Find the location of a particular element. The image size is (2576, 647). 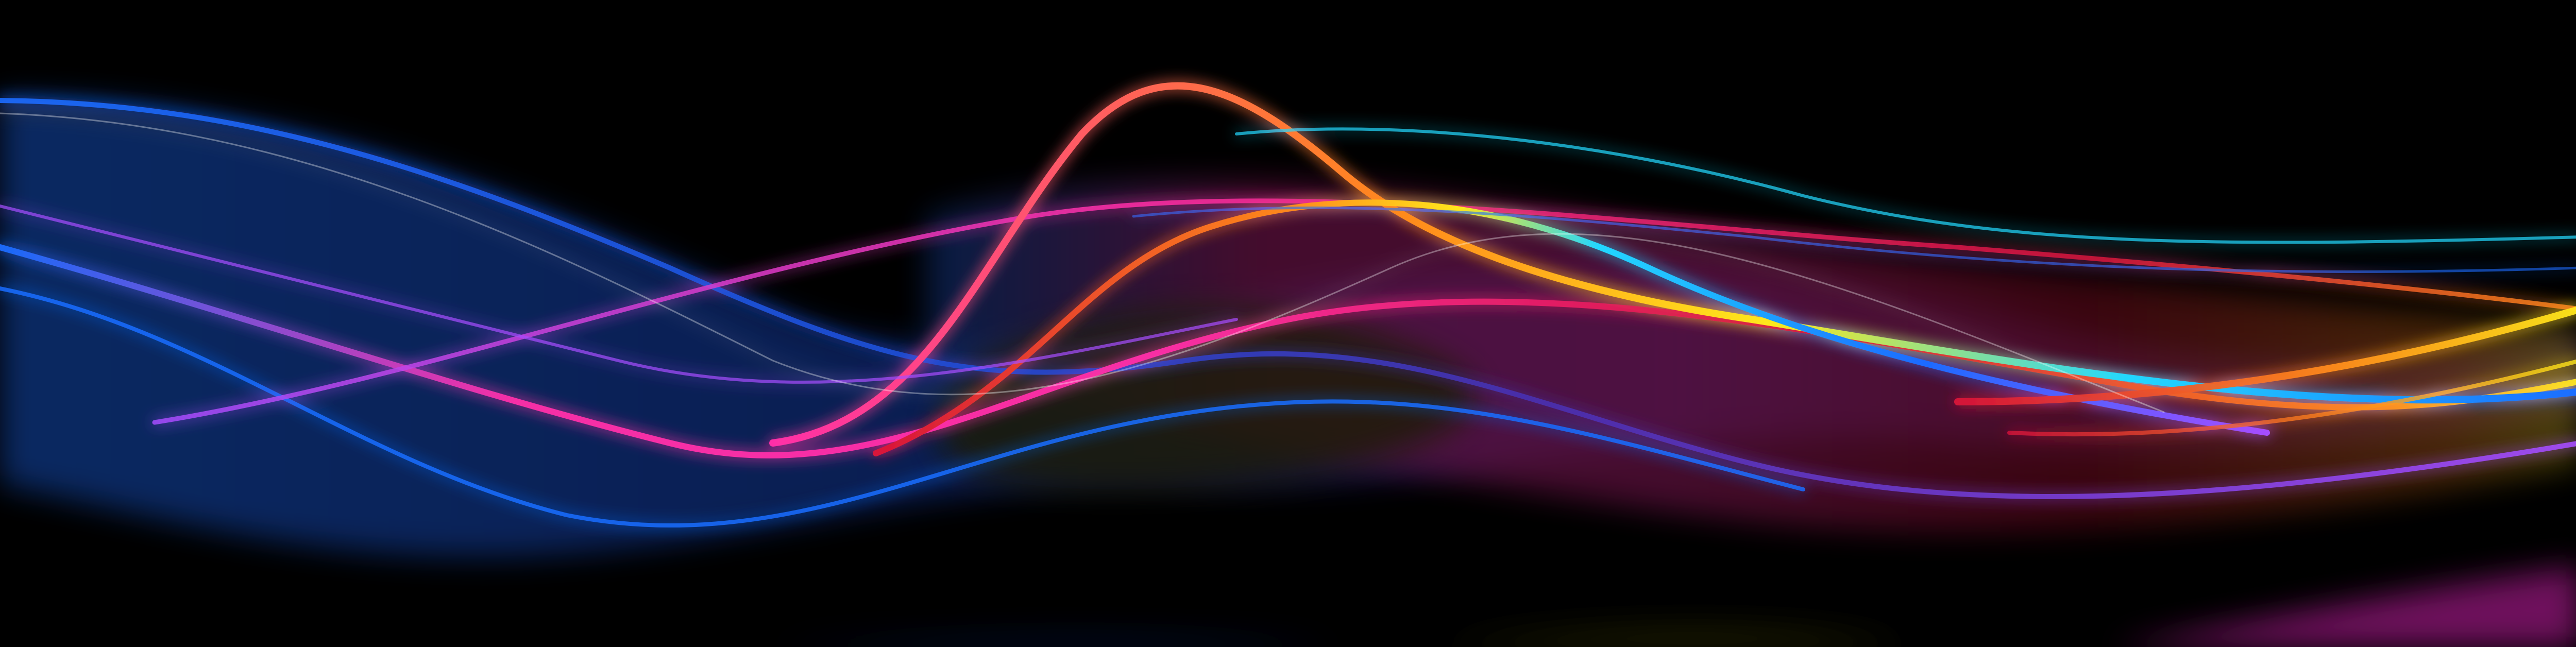

cyan-ribbon is located at coordinates (1906, 185).